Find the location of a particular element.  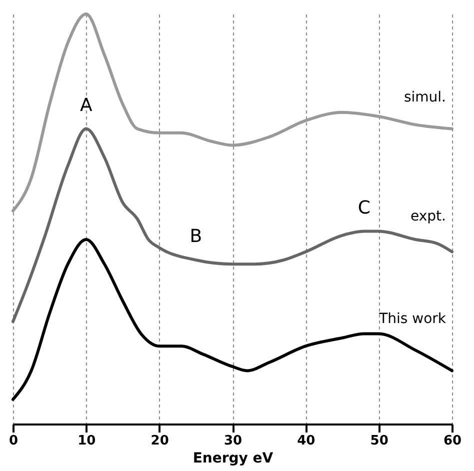

annotation: A is located at coordinates (87, 105).